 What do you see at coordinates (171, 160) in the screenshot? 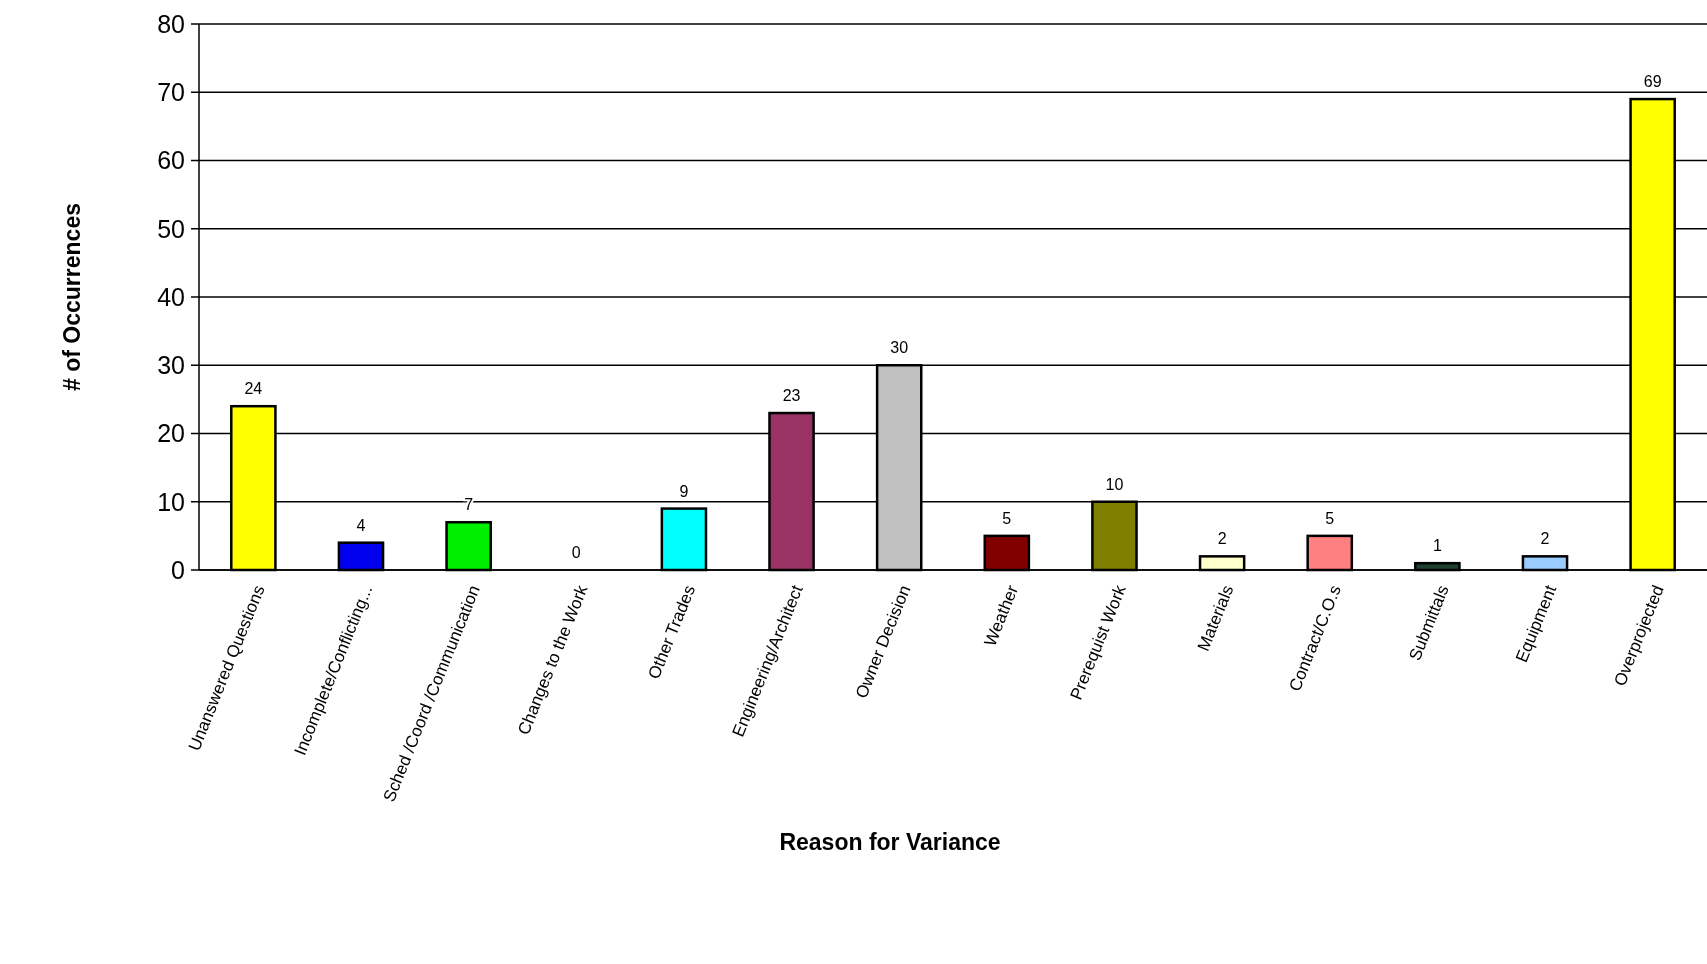
I see `y-tick-label: 60` at bounding box center [171, 160].